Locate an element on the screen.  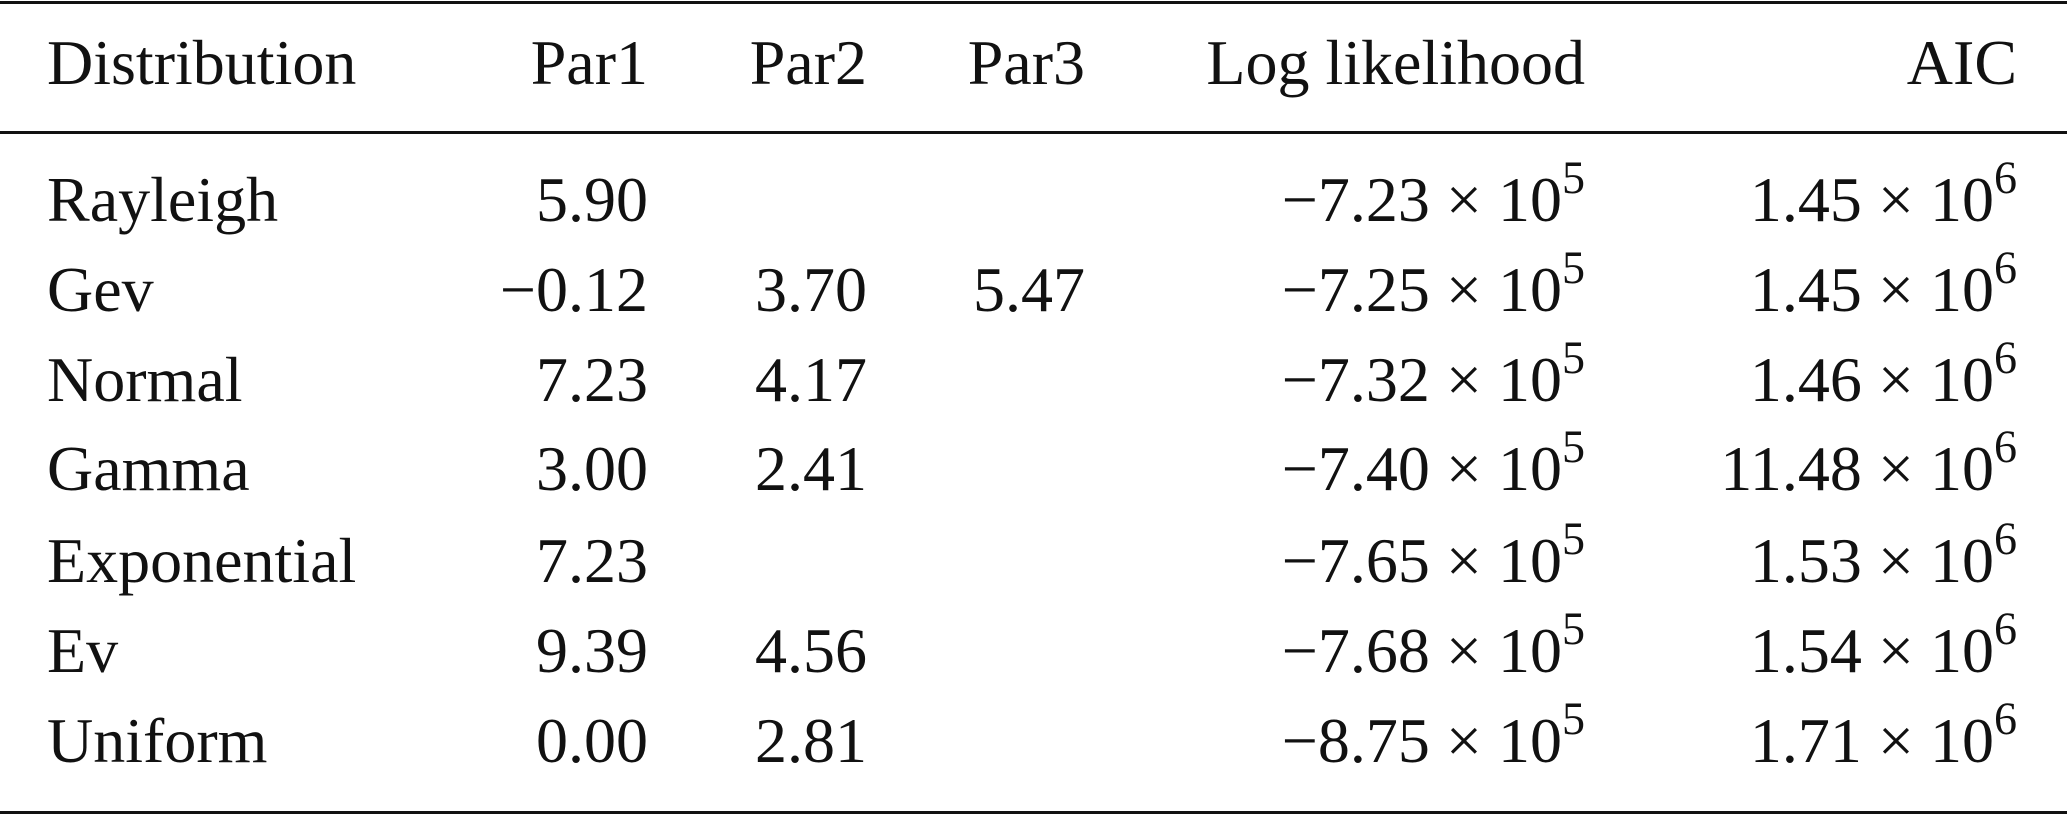
sci-cell: −7.25 × 10⁵ is located at coordinates (1433, 287).